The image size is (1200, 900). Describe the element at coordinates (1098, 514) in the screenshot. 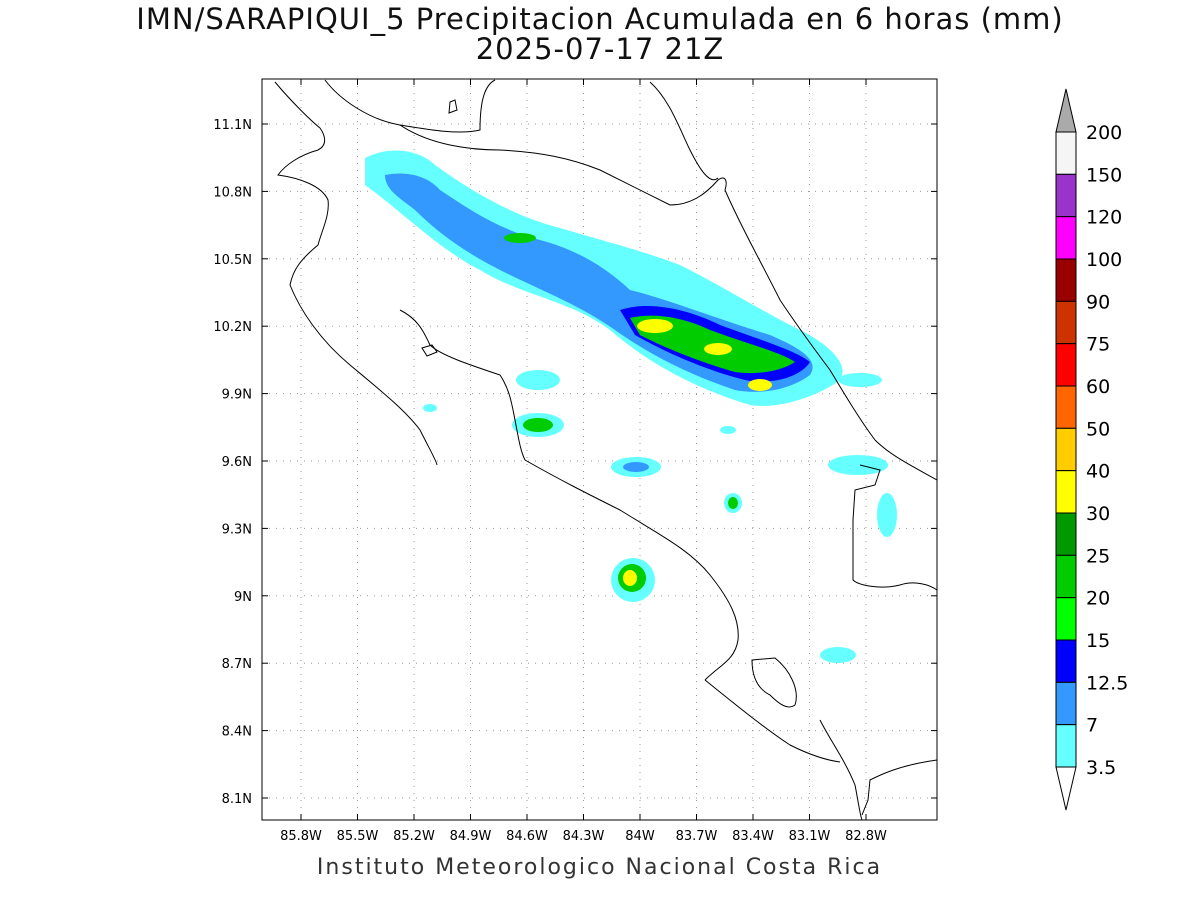

I see `colorbar-label: 30` at that location.